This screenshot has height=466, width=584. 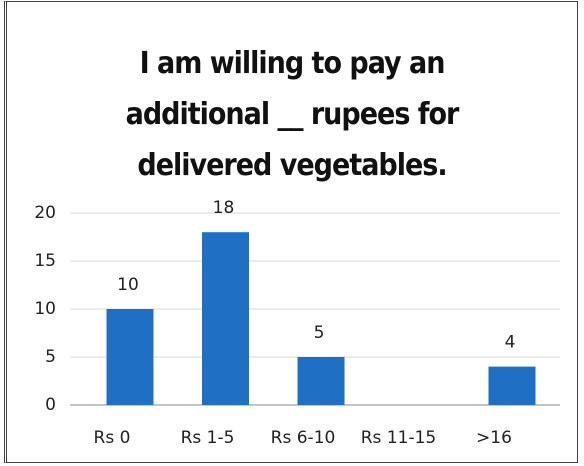 I want to click on y-tick-label: 10, so click(x=45, y=309).